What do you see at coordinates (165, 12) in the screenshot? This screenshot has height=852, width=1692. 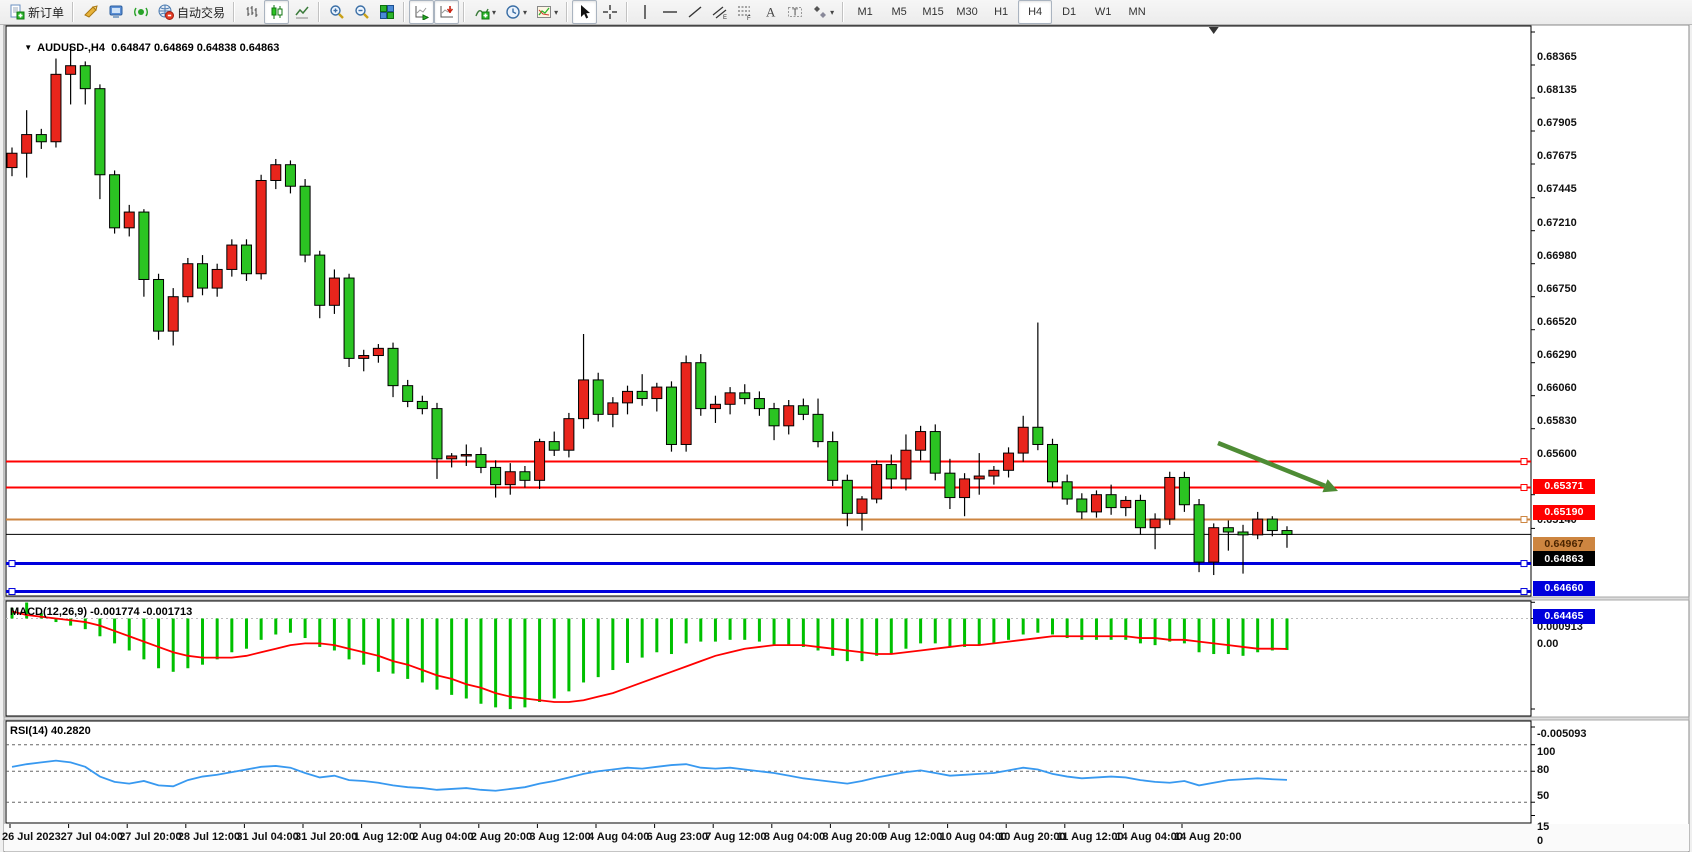 I see `autotrading-icon` at bounding box center [165, 12].